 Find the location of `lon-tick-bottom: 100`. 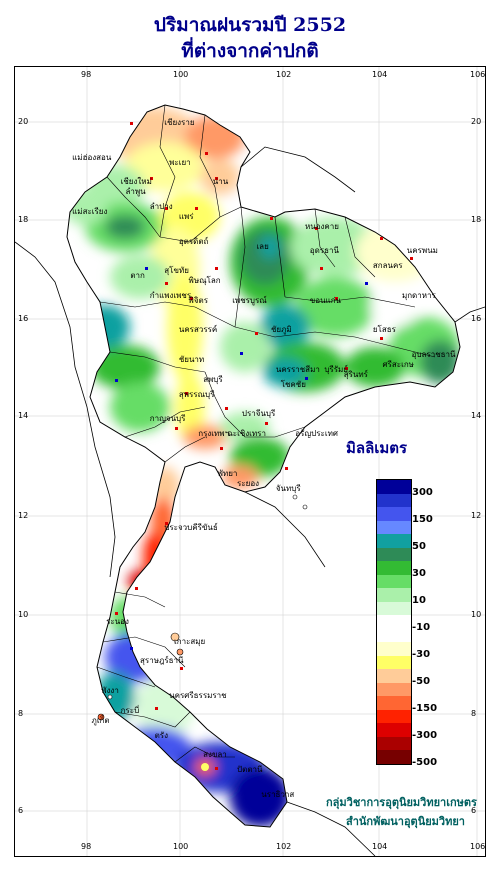

lon-tick-bottom: 100 is located at coordinates (181, 846).